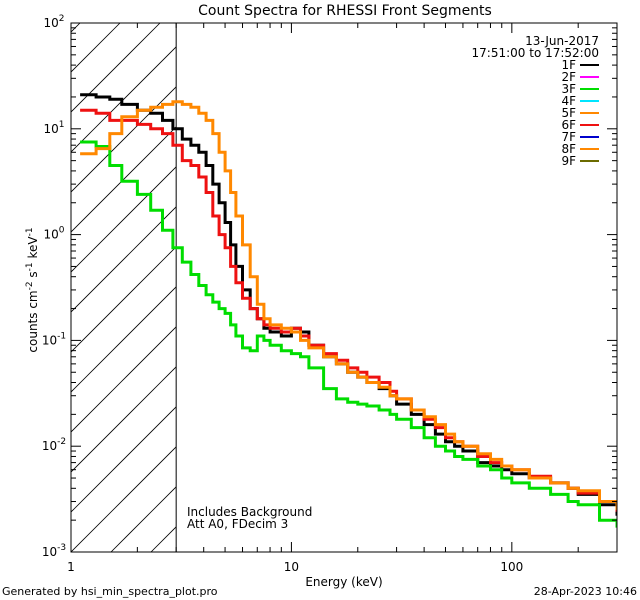  Describe the element at coordinates (32, 289) in the screenshot. I see `y-axis-label: counts cm-2 s-1 keV-1` at that location.